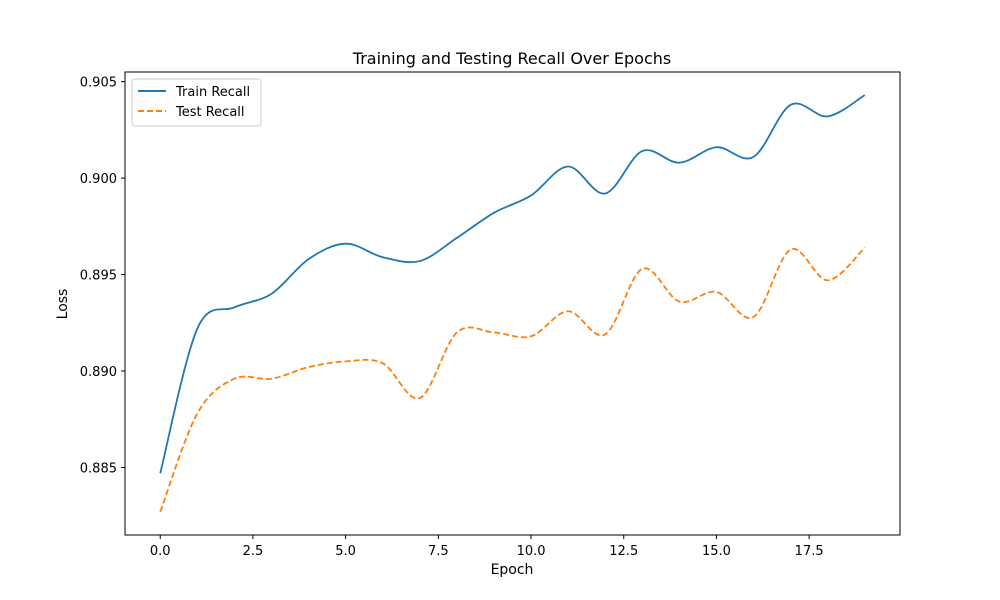  Describe the element at coordinates (716, 551) in the screenshot. I see `x-tick-label: 15.0` at that location.